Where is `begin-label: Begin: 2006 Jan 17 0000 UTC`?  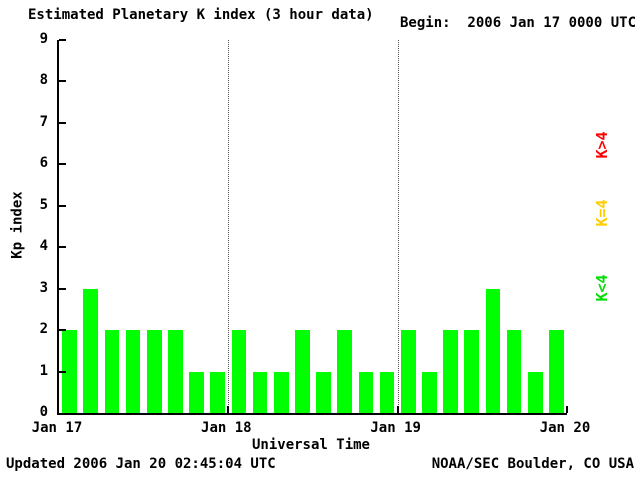 begin-label: Begin: 2006 Jan 17 0000 UTC is located at coordinates (518, 23).